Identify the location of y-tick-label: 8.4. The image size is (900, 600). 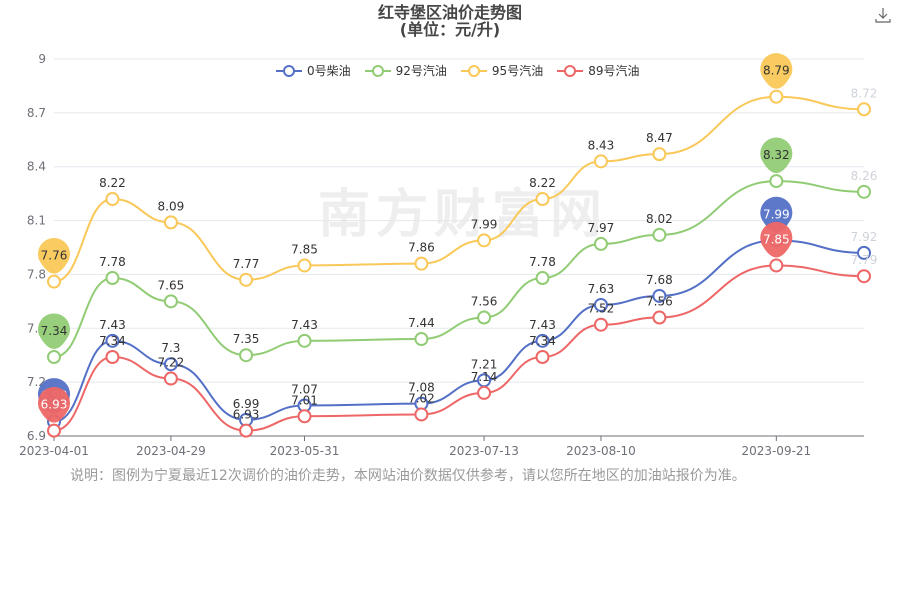
(36, 167).